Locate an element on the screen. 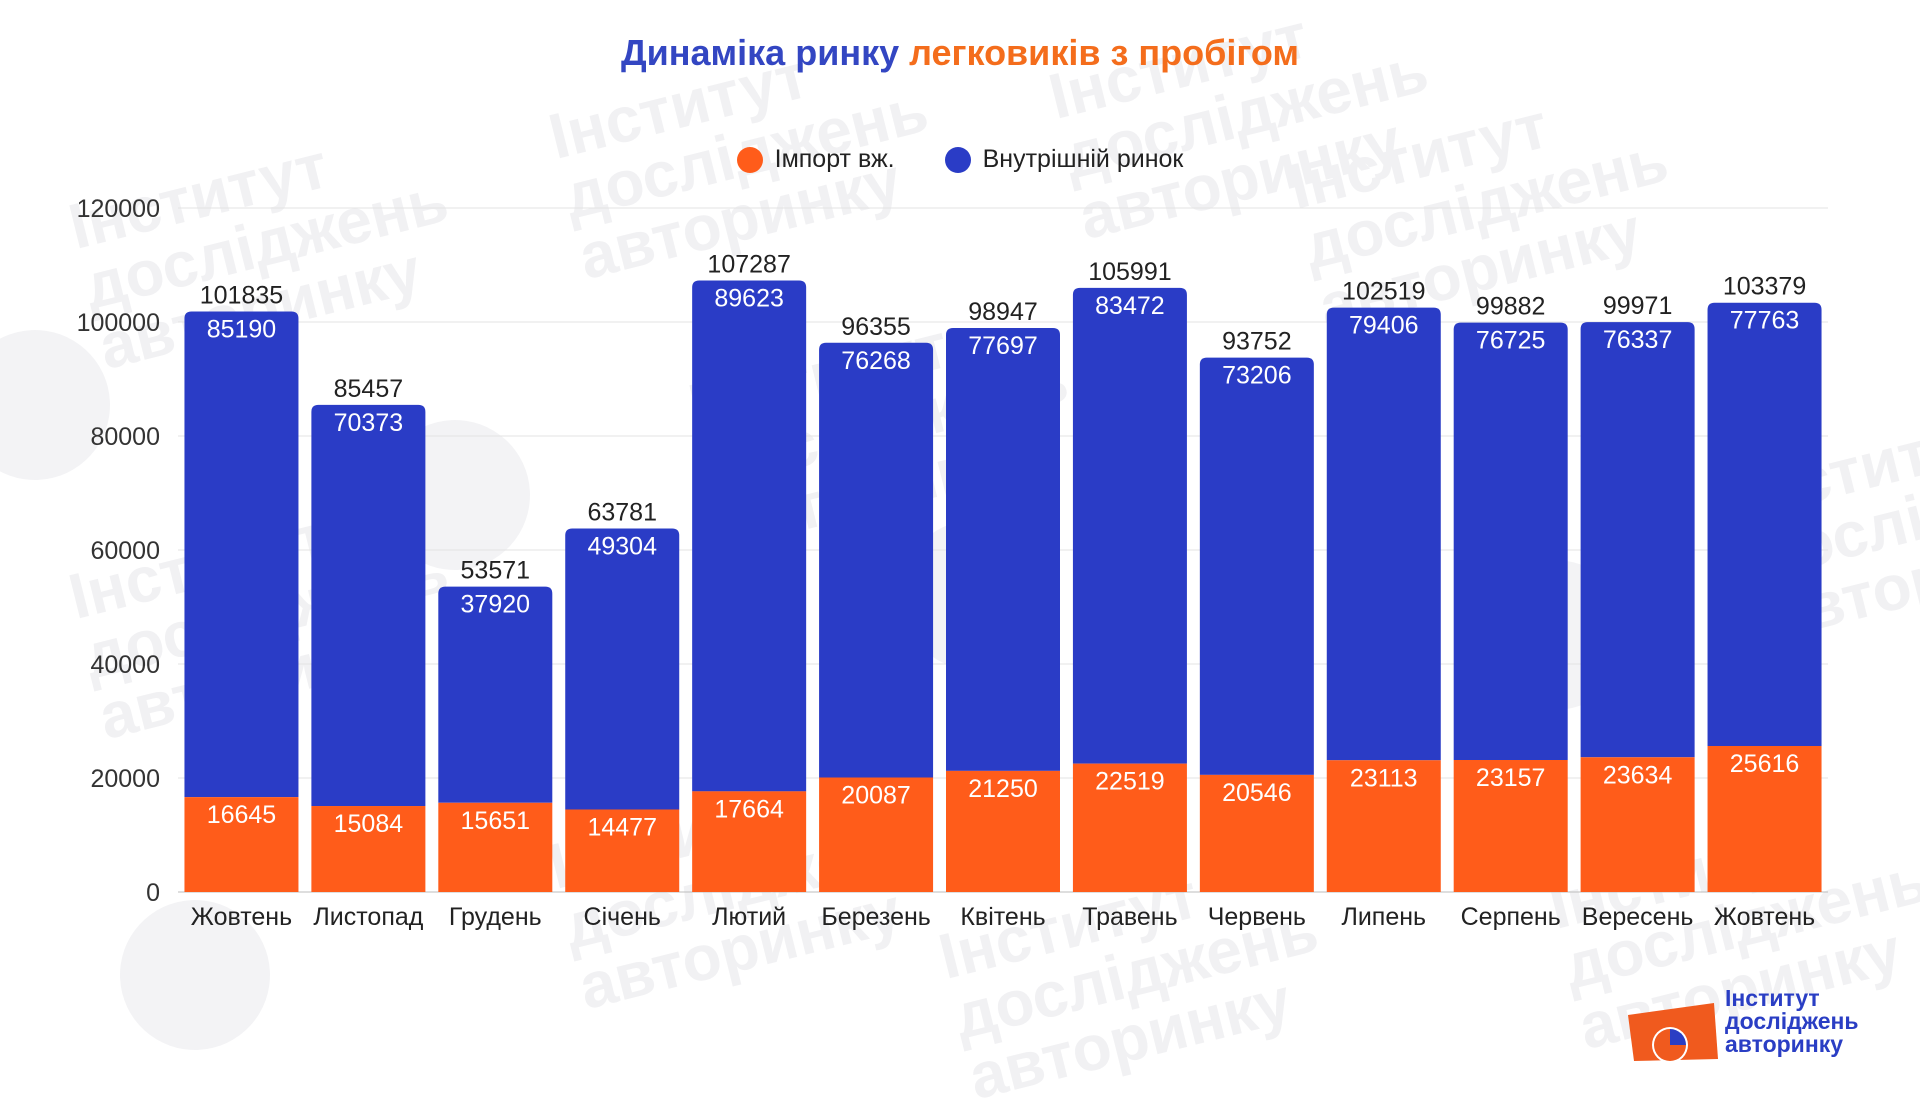  domestic-data-label: 76268 is located at coordinates (876, 361).